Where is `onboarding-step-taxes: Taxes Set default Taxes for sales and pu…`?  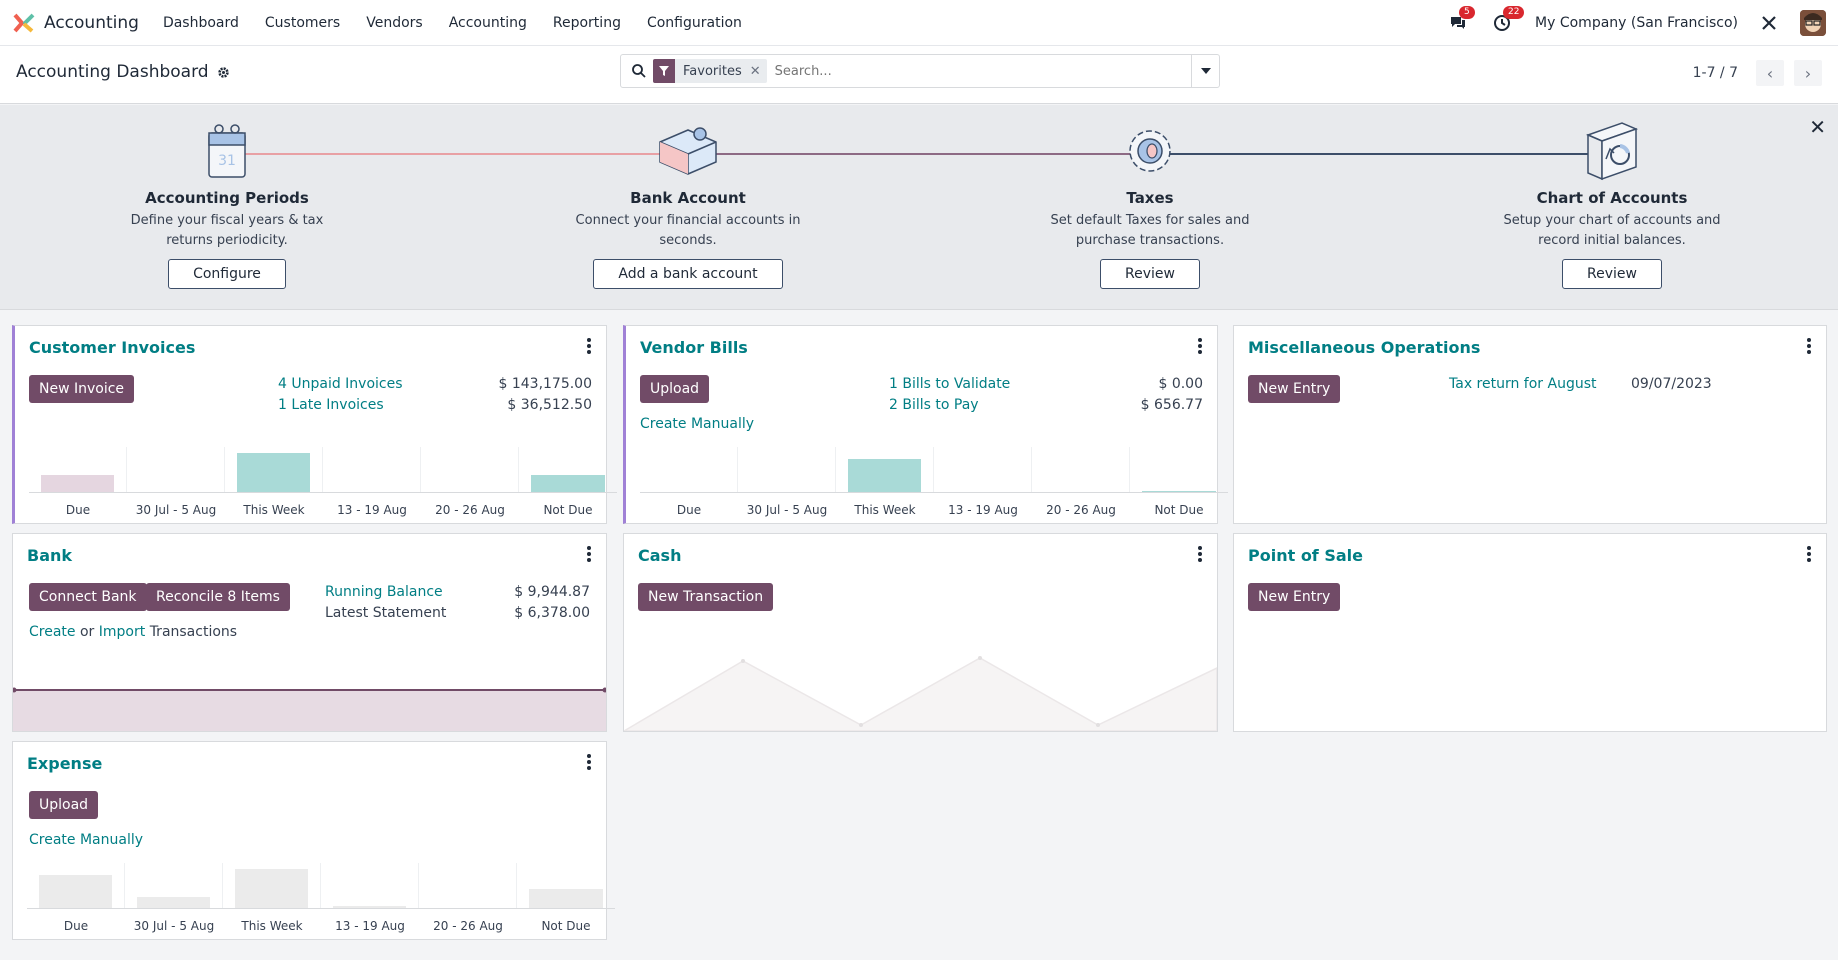
onboarding-step-taxes: Taxes Set default Taxes for sales and pu… is located at coordinates (1150, 203).